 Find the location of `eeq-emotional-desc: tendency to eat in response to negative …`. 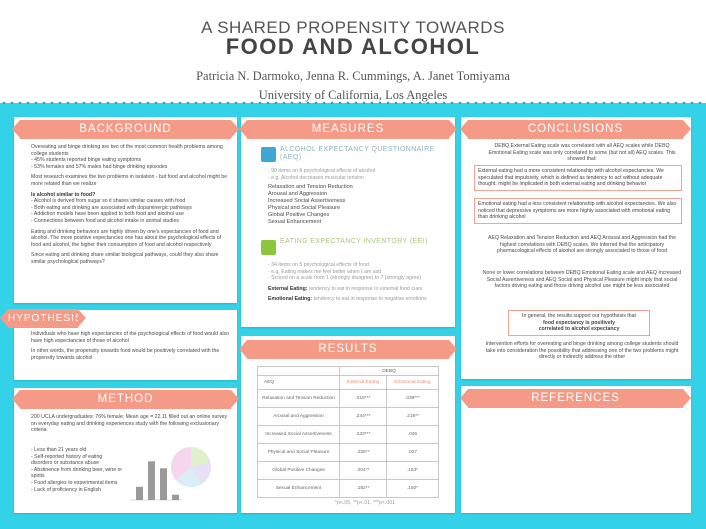

eeq-emotional-desc: tendency to eat in response to negative … is located at coordinates (370, 299).